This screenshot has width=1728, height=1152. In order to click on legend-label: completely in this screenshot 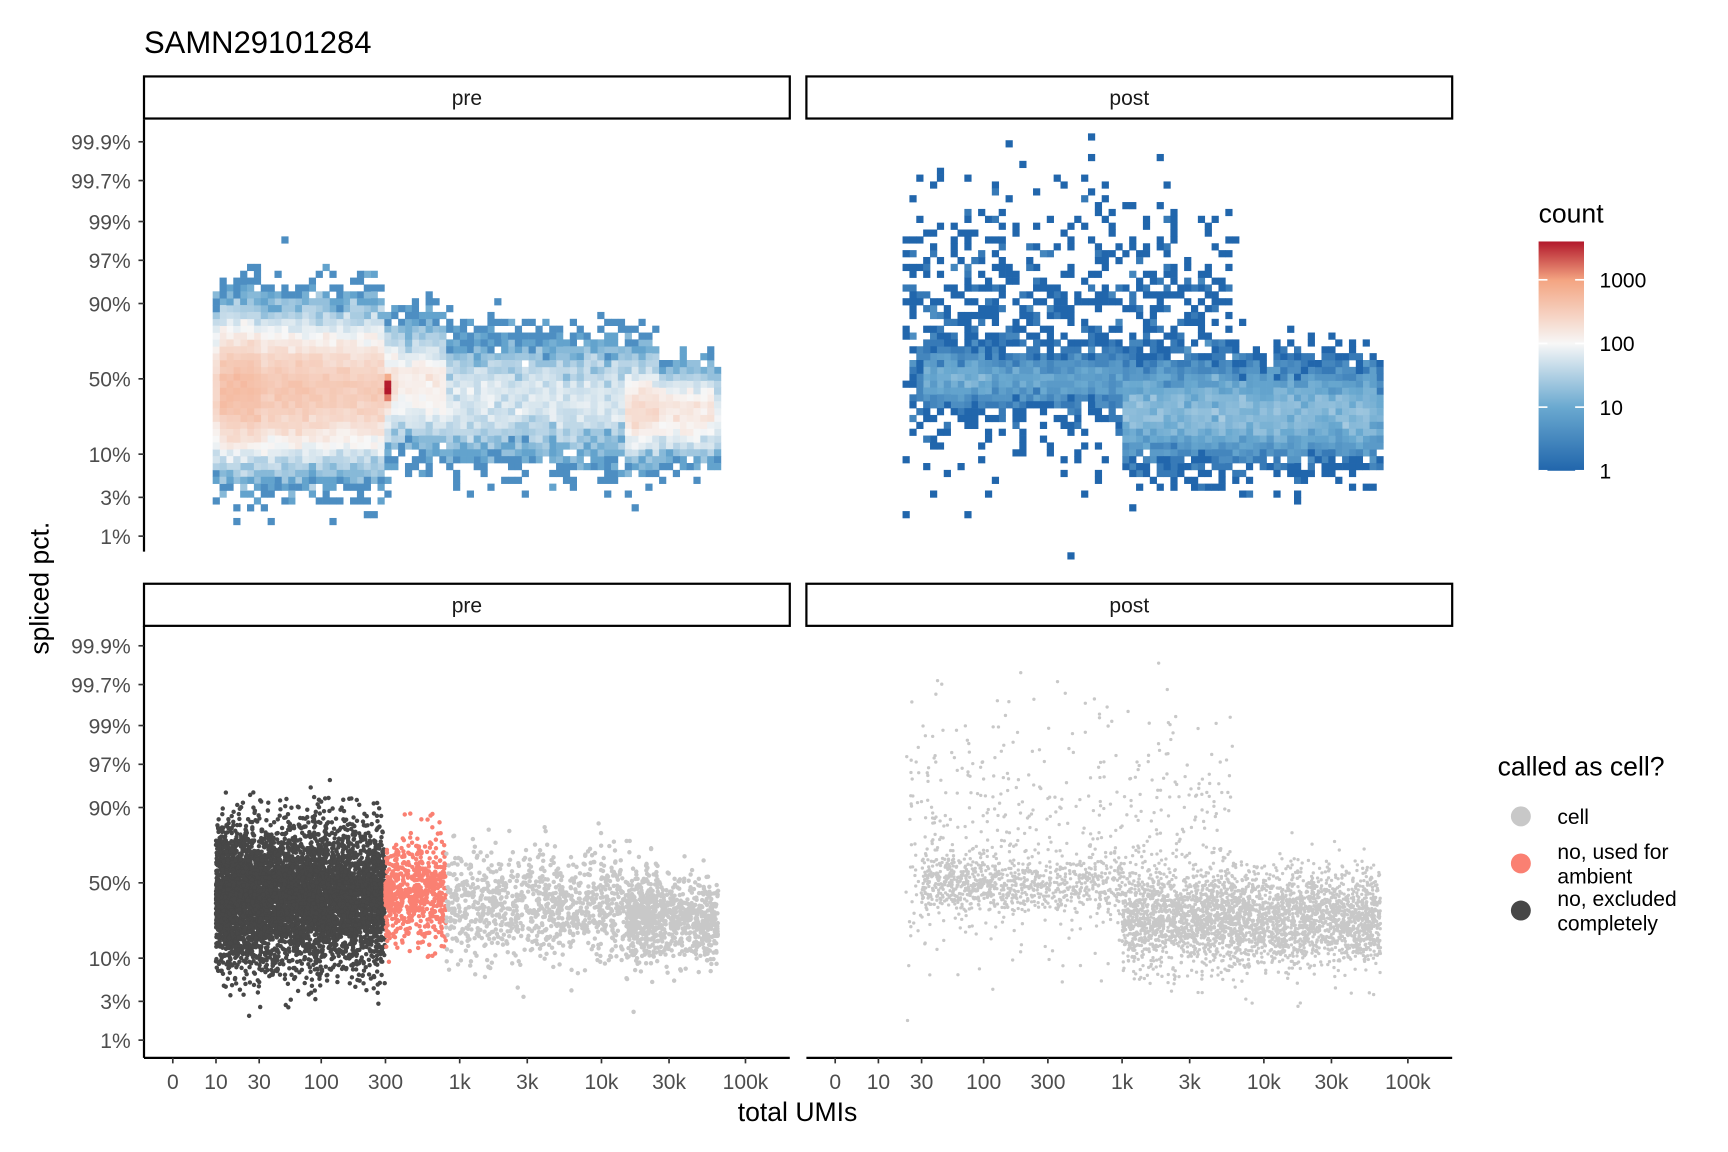, I will do `click(1607, 923)`.